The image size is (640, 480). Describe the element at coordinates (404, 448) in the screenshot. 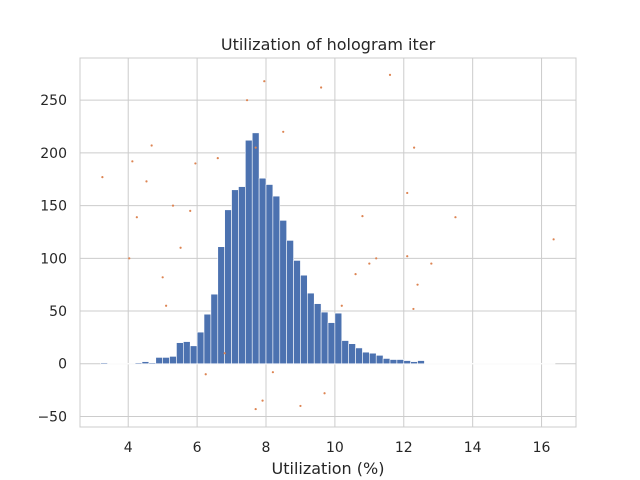

I see `x-tick-label: 12` at that location.